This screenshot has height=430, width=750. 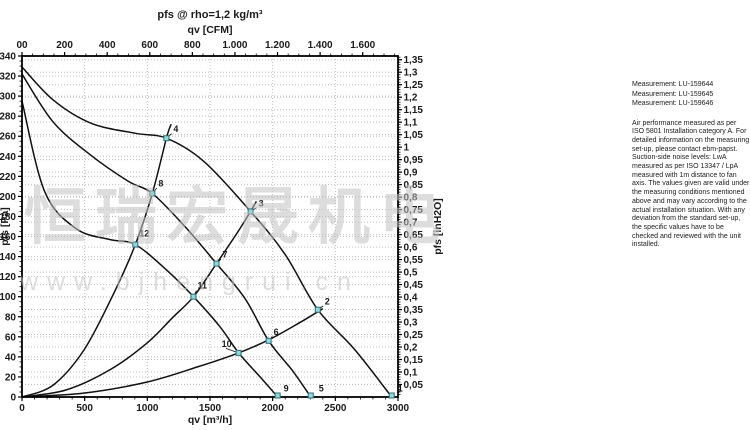 I want to click on svg-text: 1.600, so click(x=362, y=45).